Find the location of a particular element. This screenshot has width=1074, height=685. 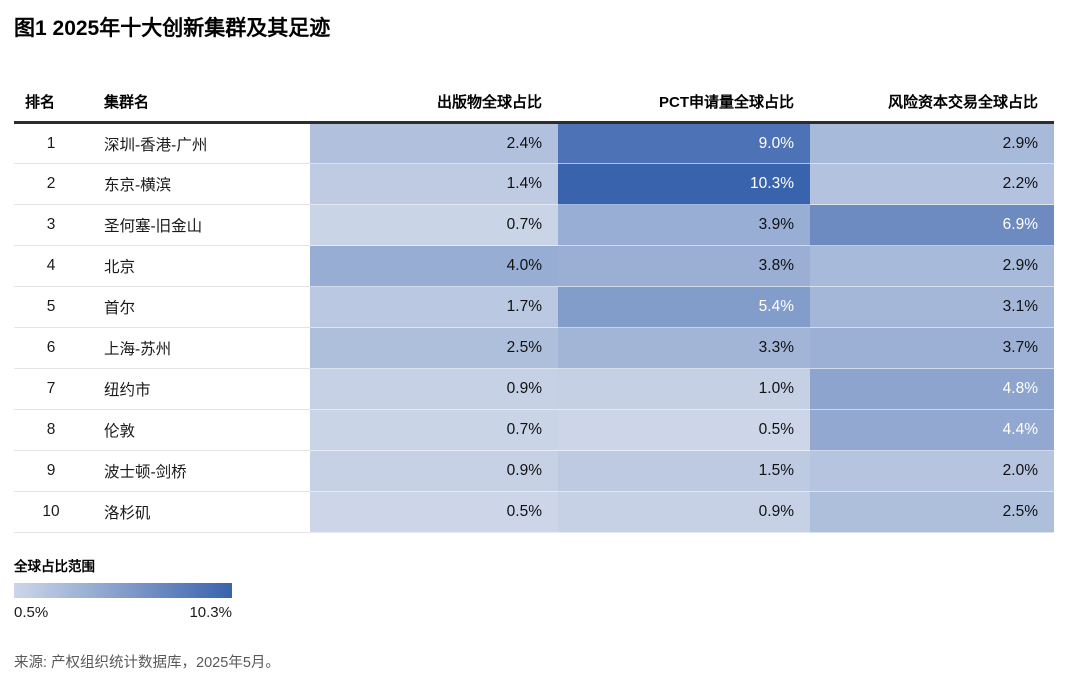

table-row: 10 洛杉矶 0.5% 0.9% 2.5% is located at coordinates (534, 512).